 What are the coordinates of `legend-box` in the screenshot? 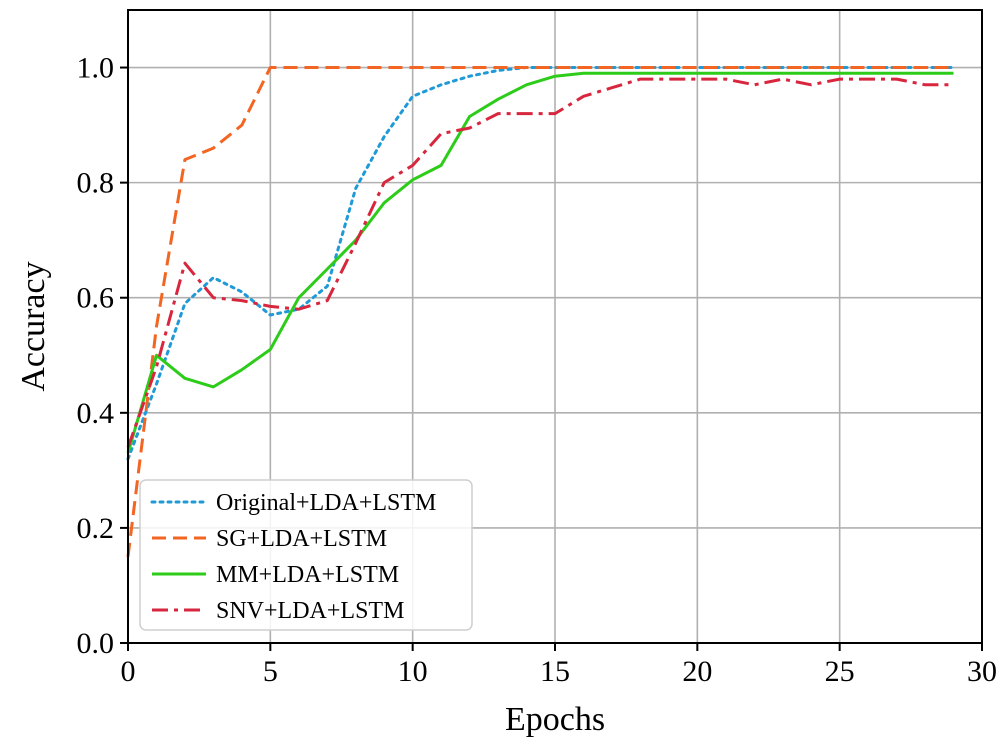 It's located at (306, 555).